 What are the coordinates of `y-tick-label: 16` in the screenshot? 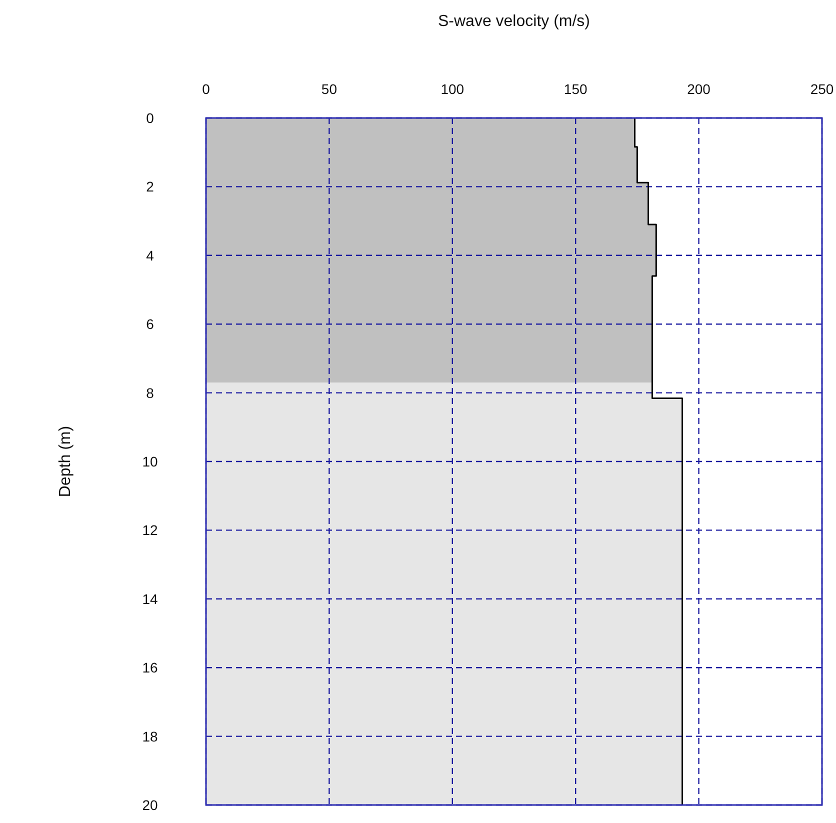 It's located at (150, 668).